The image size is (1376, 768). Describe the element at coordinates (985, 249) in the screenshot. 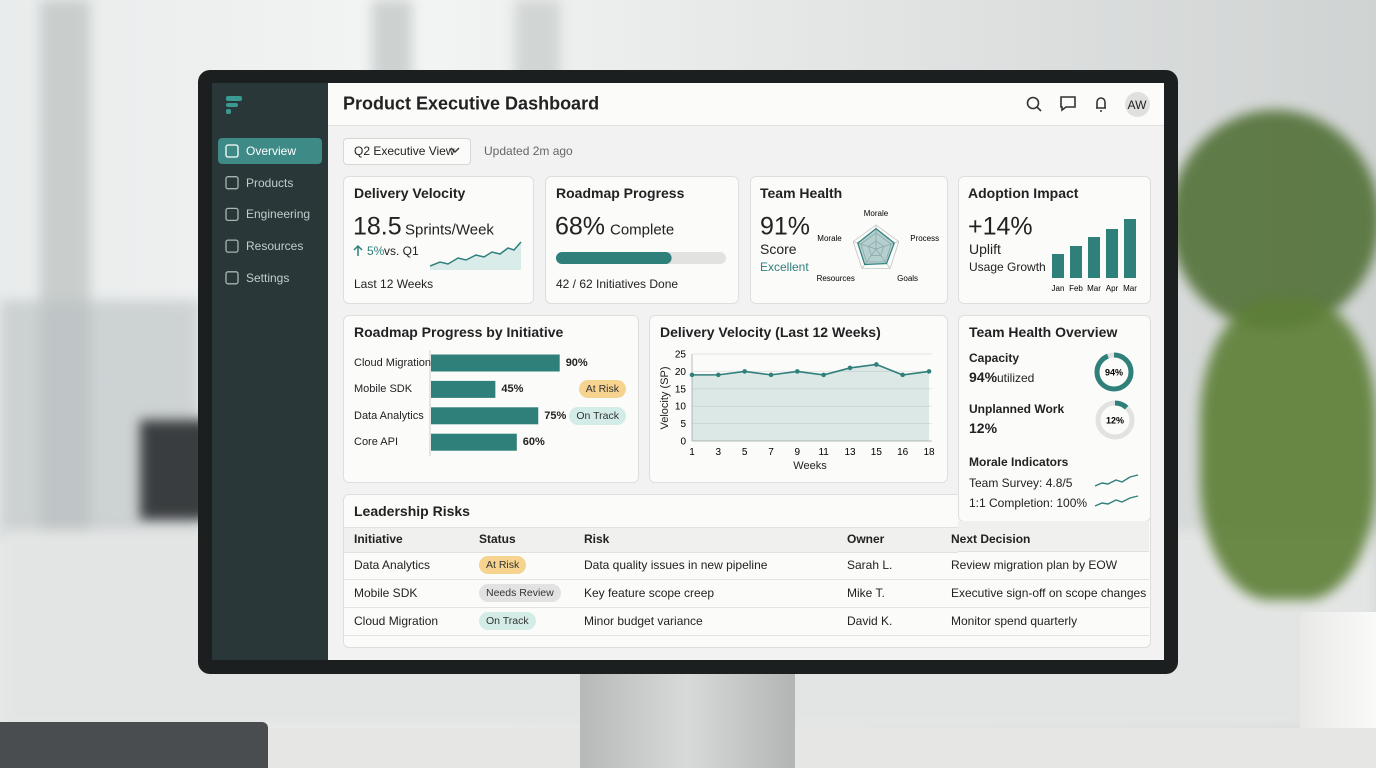

I see `kpi-label: Uplift` at that location.